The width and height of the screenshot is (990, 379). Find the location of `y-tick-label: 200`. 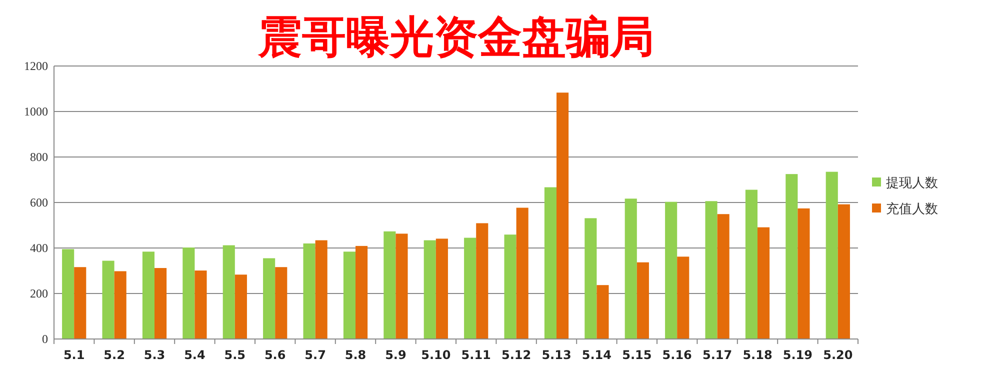

y-tick-label: 200 is located at coordinates (39, 293).